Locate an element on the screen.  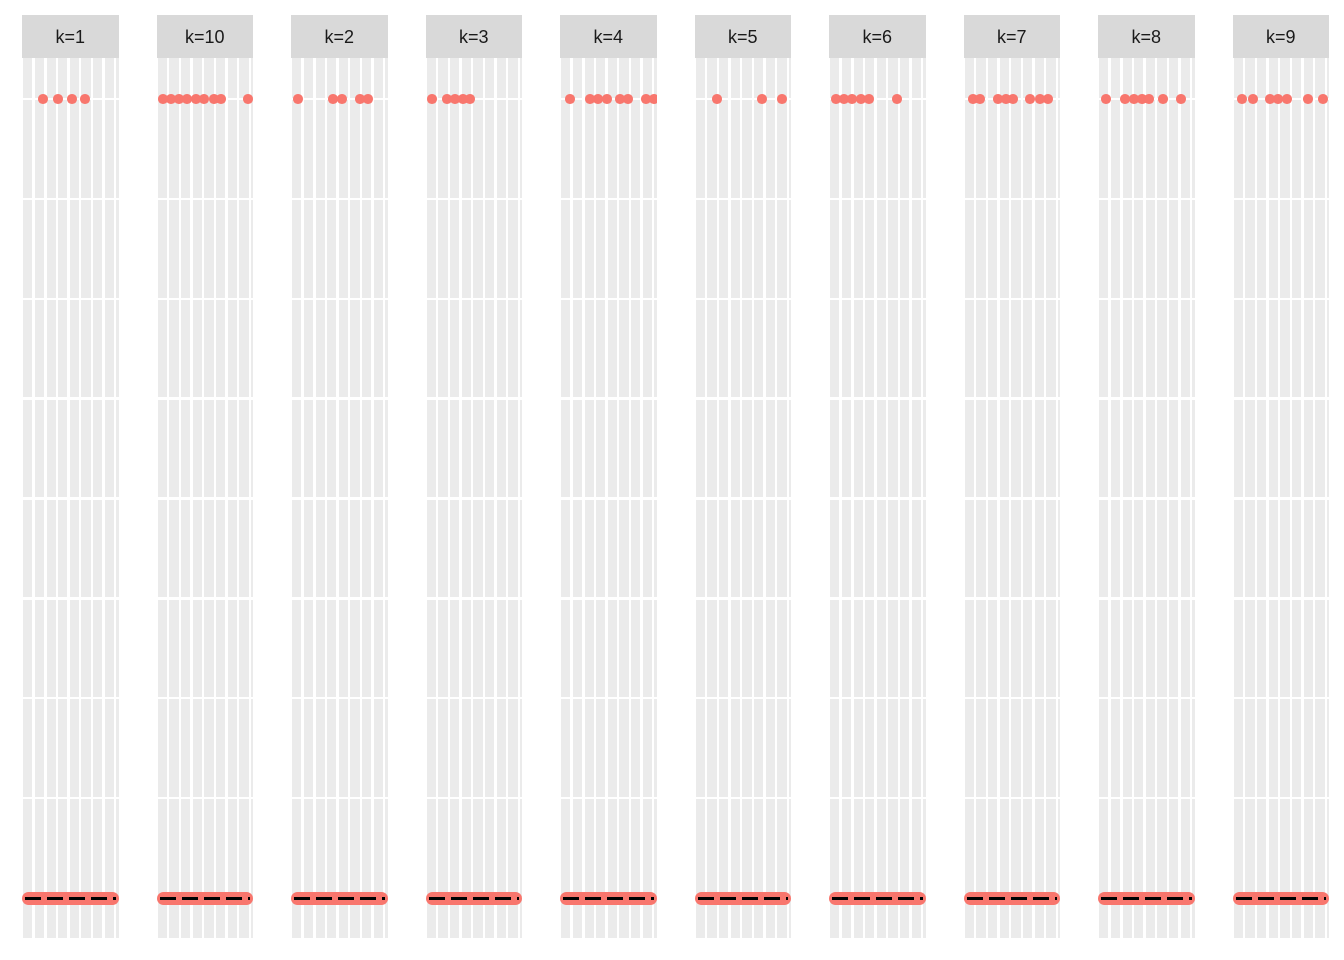
facet-panel: k=8 is located at coordinates (1146, 476).